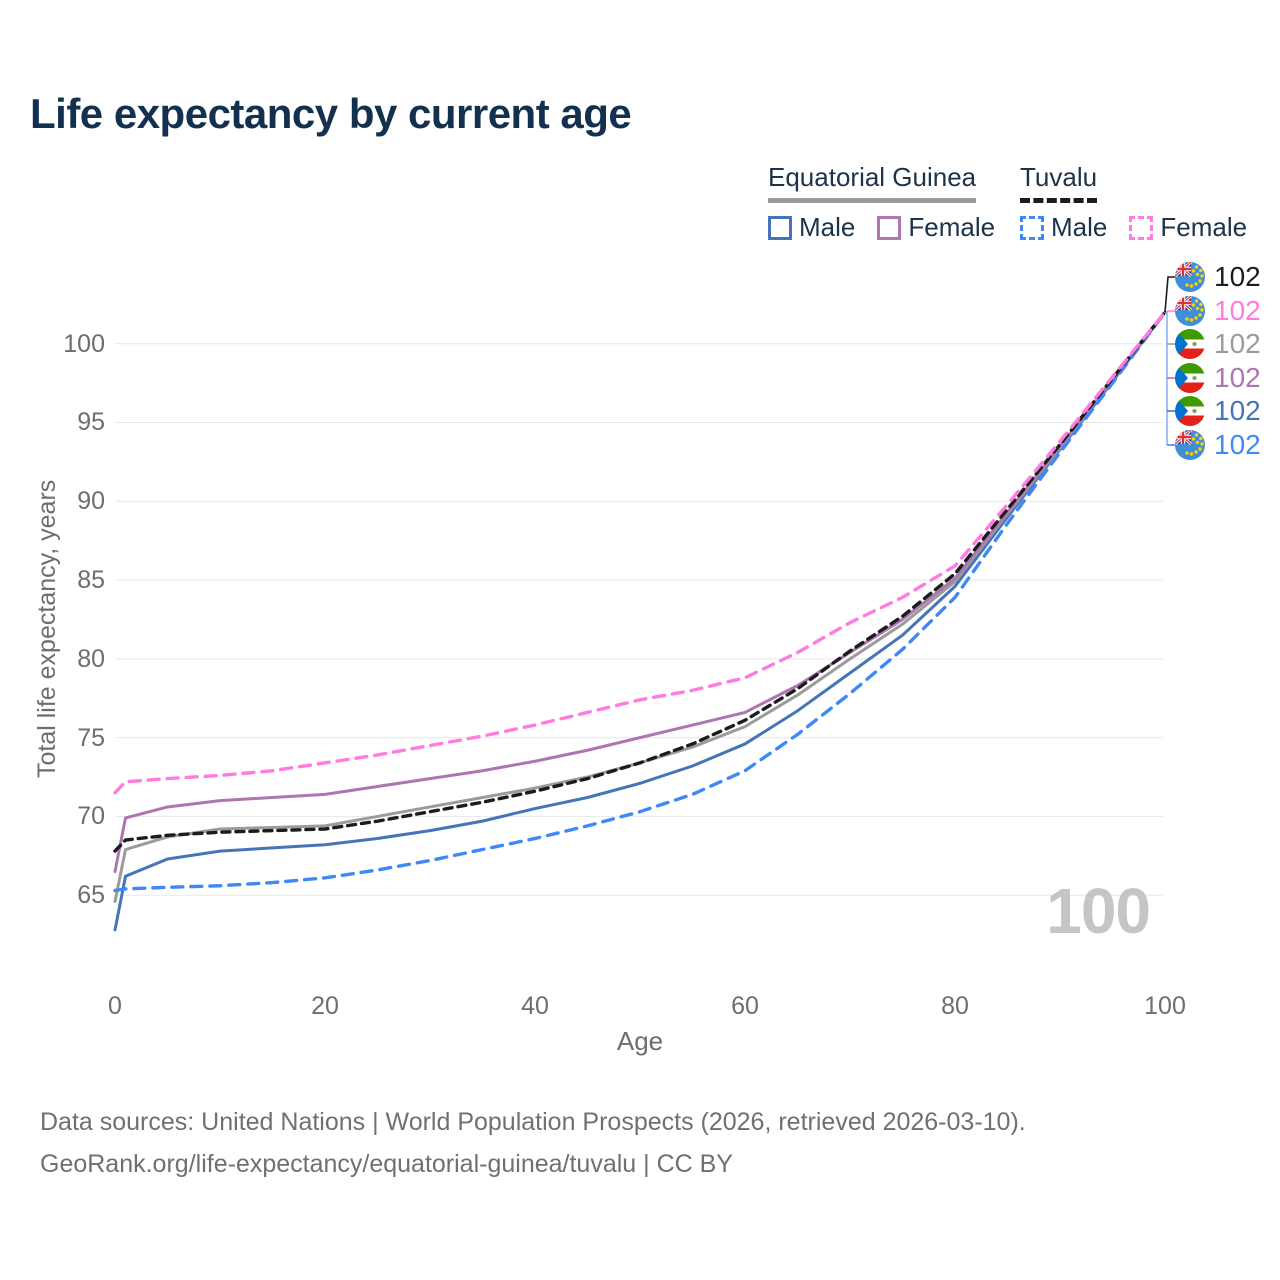  What do you see at coordinates (91, 737) in the screenshot?
I see `ytick-label-75: 75` at bounding box center [91, 737].